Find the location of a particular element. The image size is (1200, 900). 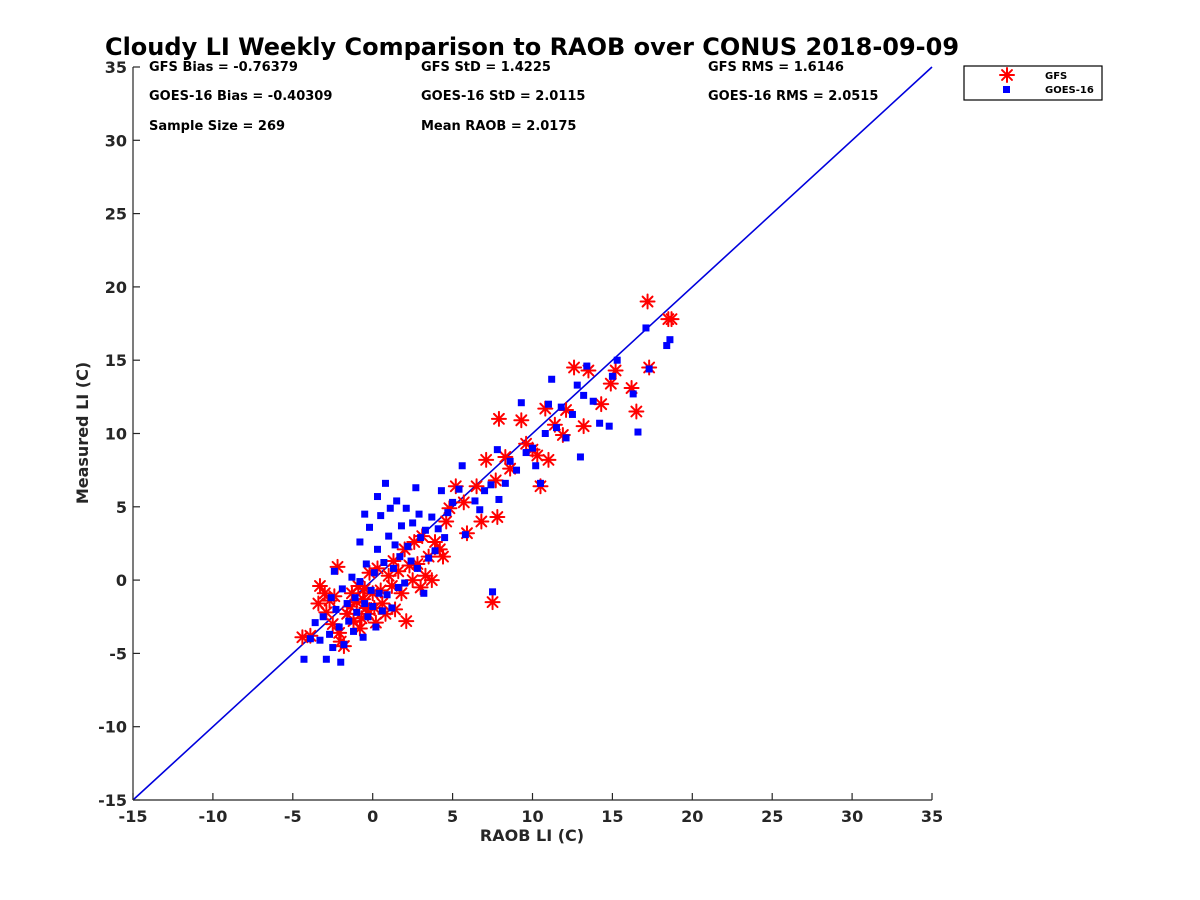

y-tick-label: 5 is located at coordinates (121, 507).